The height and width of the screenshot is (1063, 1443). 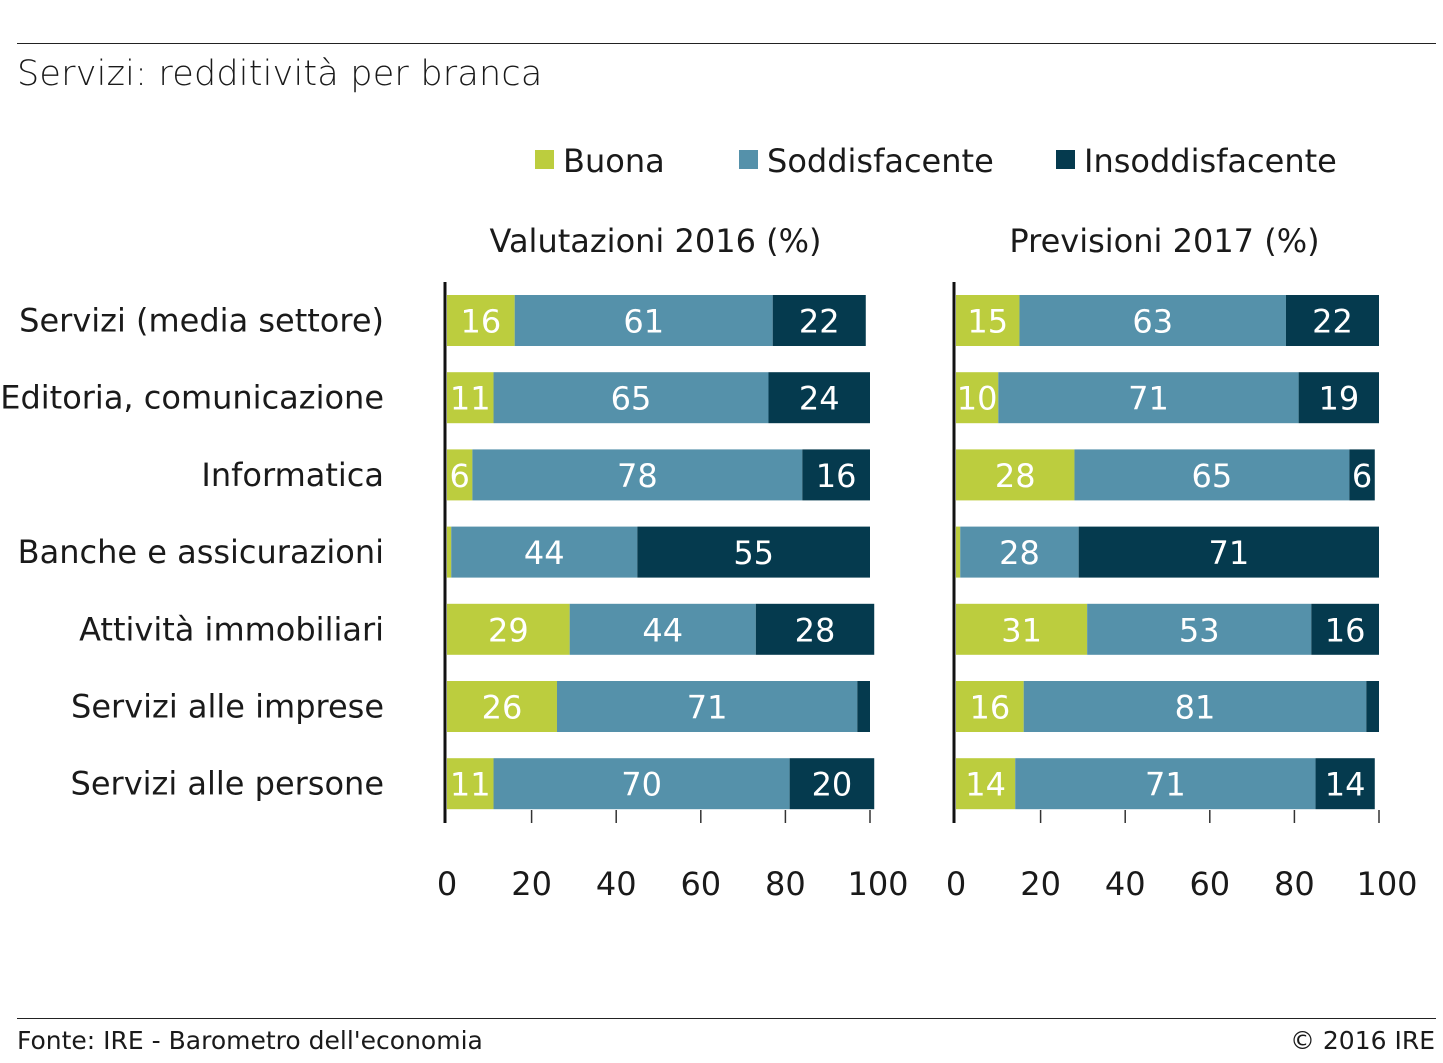 I want to click on category-label: Servizi alle imprese, so click(x=227, y=707).